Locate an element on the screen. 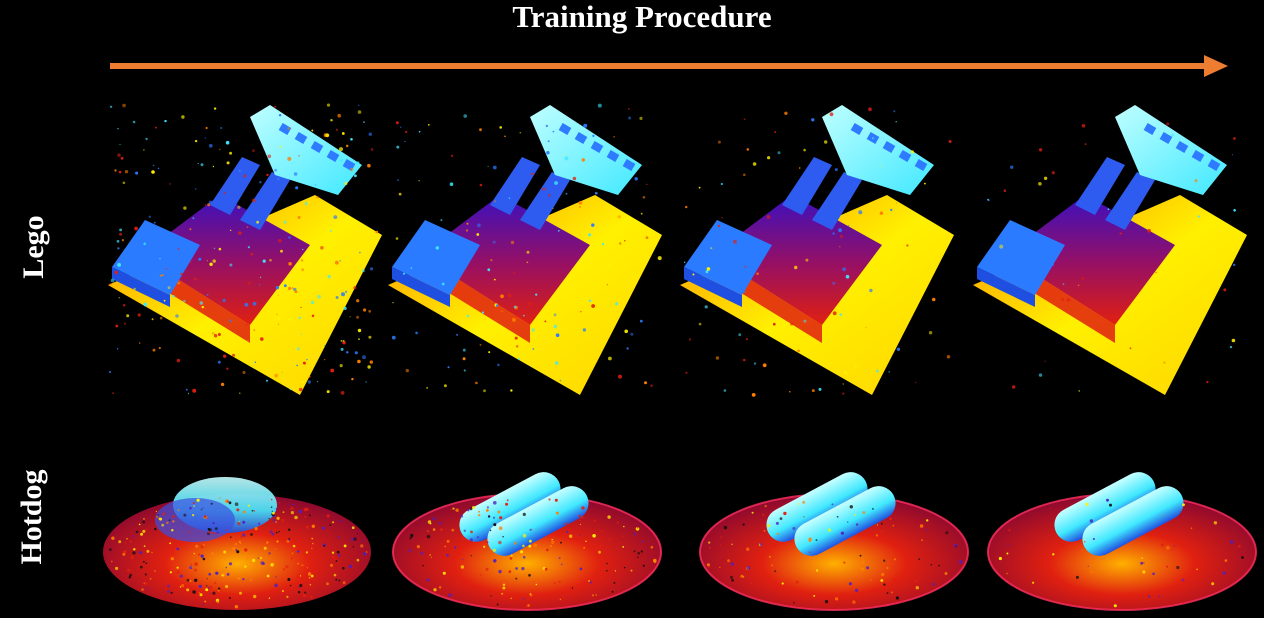 Image resolution: width=1264 pixels, height=618 pixels. hotdog-stage-2-pointcloud is located at coordinates (527, 541).